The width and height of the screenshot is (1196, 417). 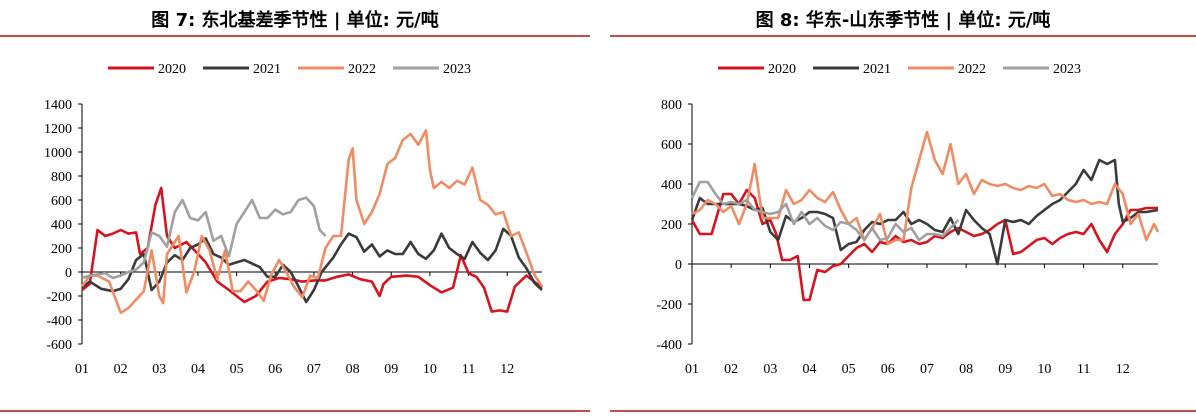 What do you see at coordinates (59, 345) in the screenshot?
I see `y-tick-label: -600` at bounding box center [59, 345].